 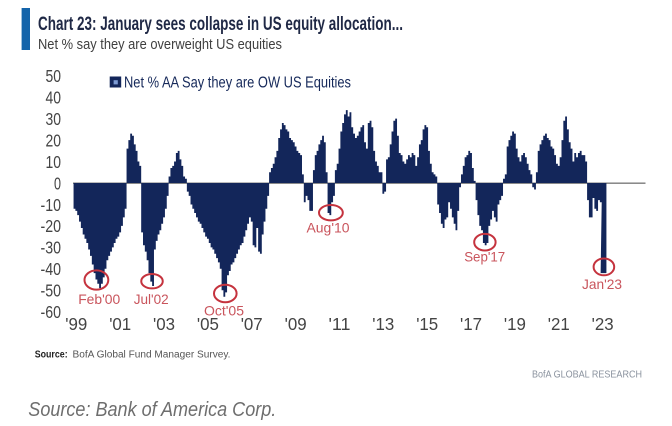 I want to click on svg-text: '21, so click(x=559, y=324).